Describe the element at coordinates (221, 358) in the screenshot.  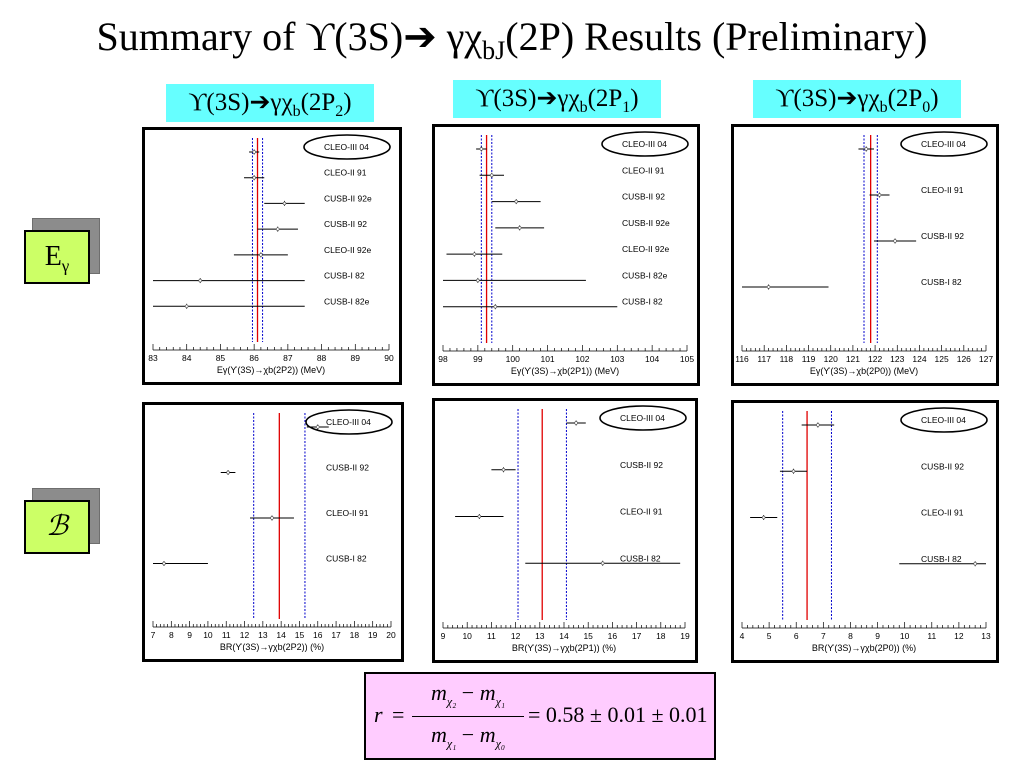
I see `x-tick-label: 85` at that location.